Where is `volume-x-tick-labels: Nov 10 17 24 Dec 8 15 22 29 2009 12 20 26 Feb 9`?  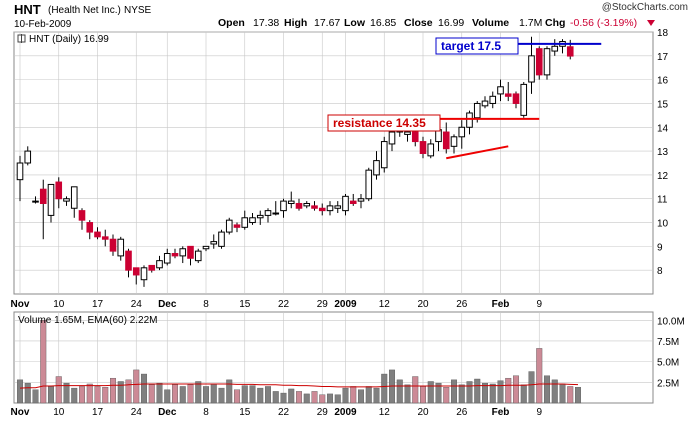 volume-x-tick-labels: Nov 10 17 24 Dec 8 15 22 29 2009 12 20 26 Feb 9 is located at coordinates (277, 412).